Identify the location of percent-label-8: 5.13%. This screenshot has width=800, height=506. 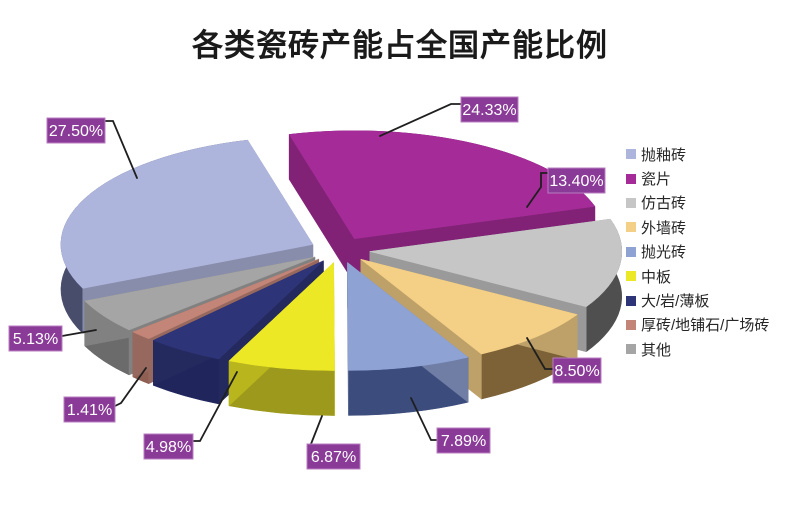
(35, 339).